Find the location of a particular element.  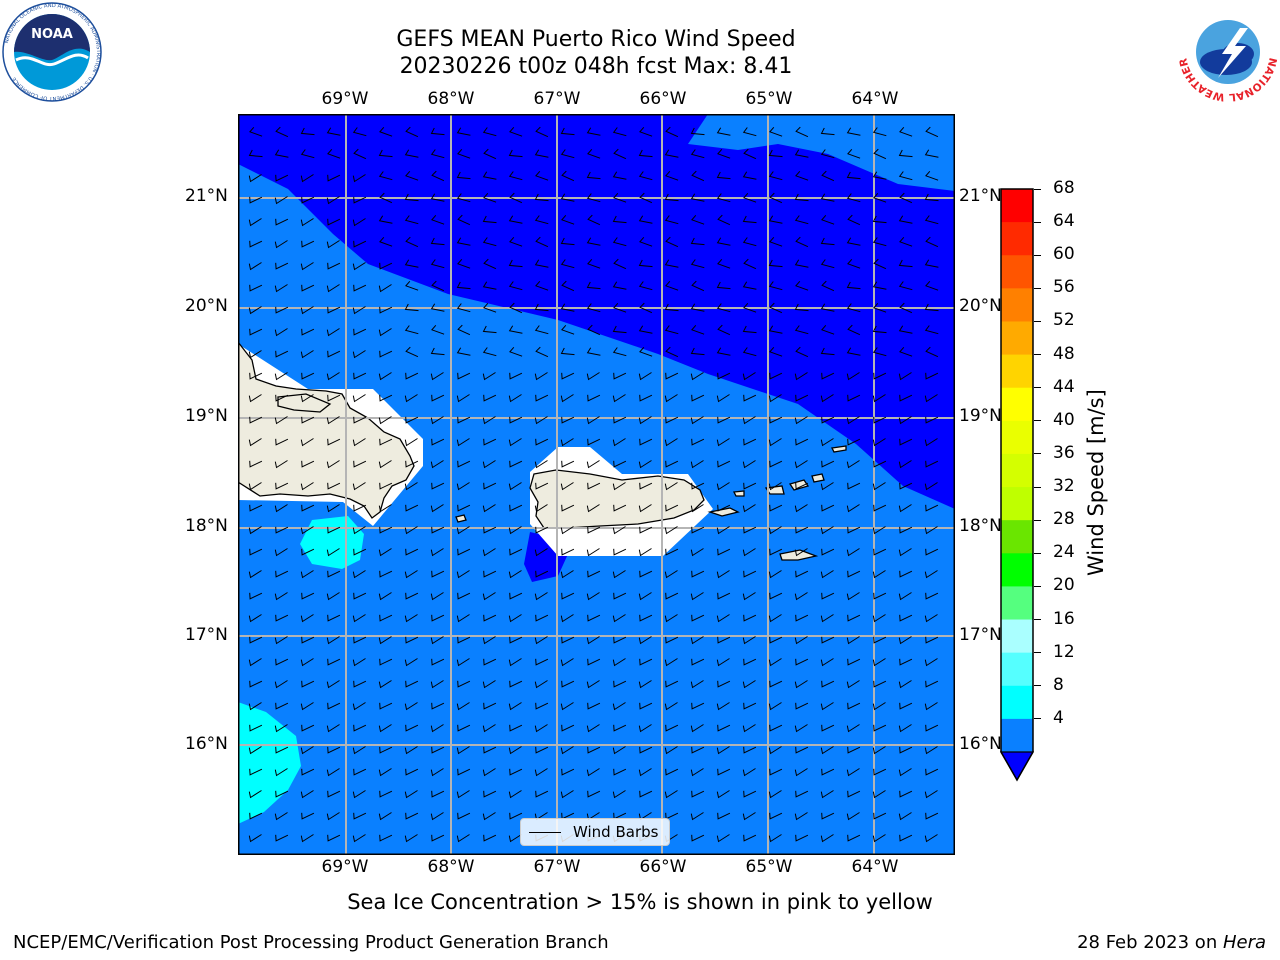

lat-label-right-20n: 20°N is located at coordinates (980, 306).